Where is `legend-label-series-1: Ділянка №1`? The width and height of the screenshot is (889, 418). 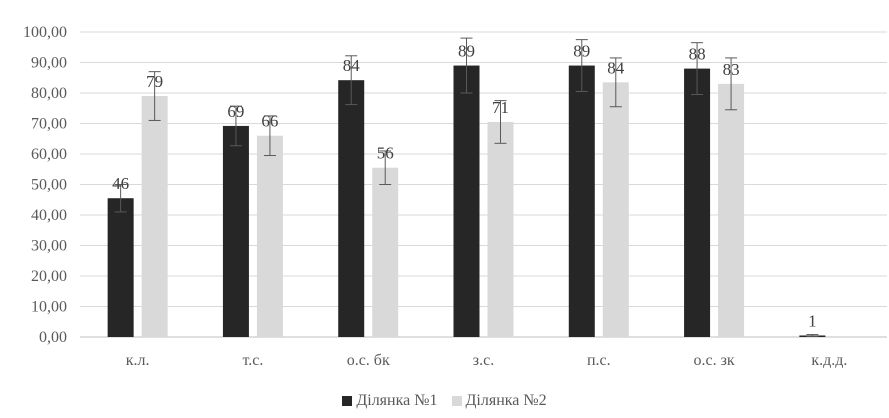
legend-label-series-1: Ділянка №1 is located at coordinates (397, 400).